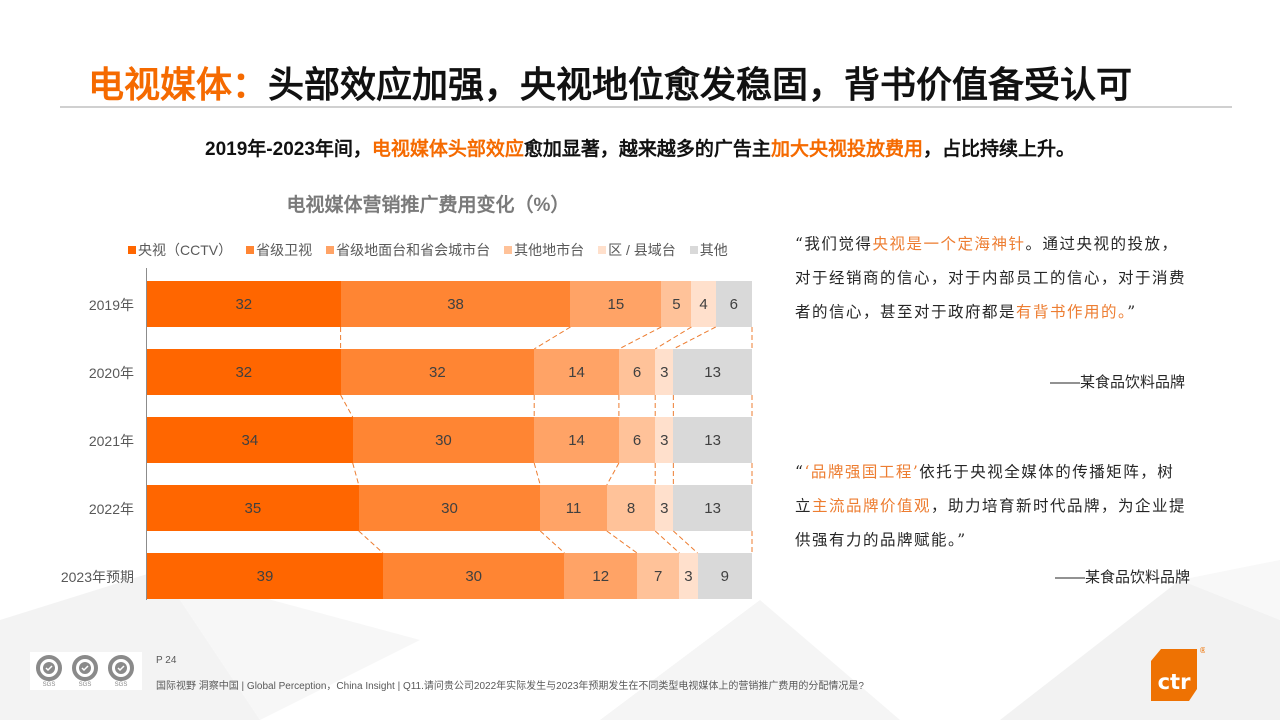  I want to click on bar-row: 35 30 11 8 3 13, so click(449, 508).